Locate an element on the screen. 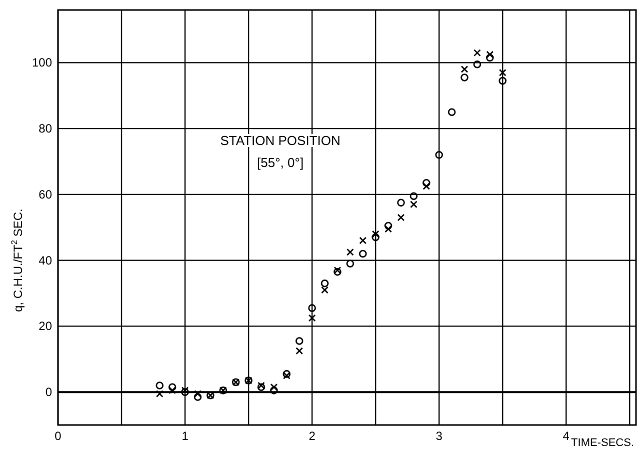 This screenshot has height=452, width=641. y-tick-label: 0 is located at coordinates (48, 392).